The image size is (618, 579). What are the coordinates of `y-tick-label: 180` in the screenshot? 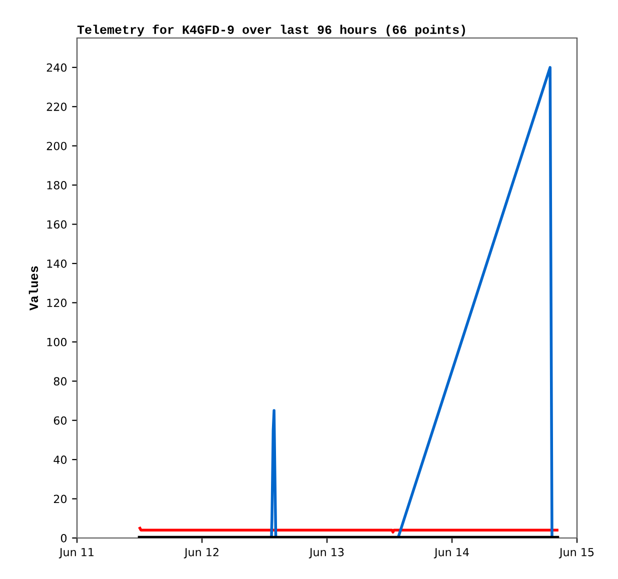 It's located at (57, 185).